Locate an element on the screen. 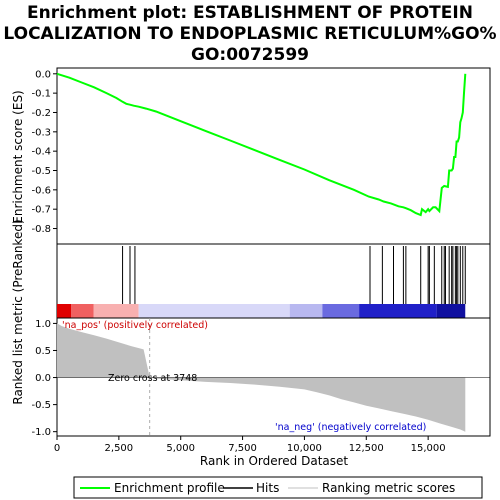 The image size is (500, 500). es-y-tick-label: 0.0 is located at coordinates (43, 74).